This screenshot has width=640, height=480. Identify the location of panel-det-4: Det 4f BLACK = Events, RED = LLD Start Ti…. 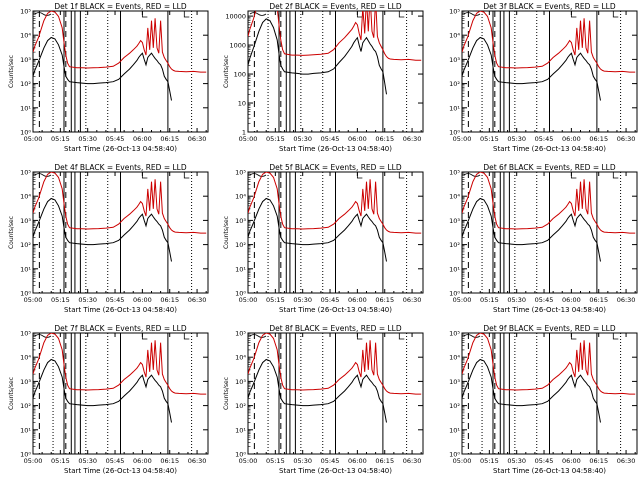
(108, 238).